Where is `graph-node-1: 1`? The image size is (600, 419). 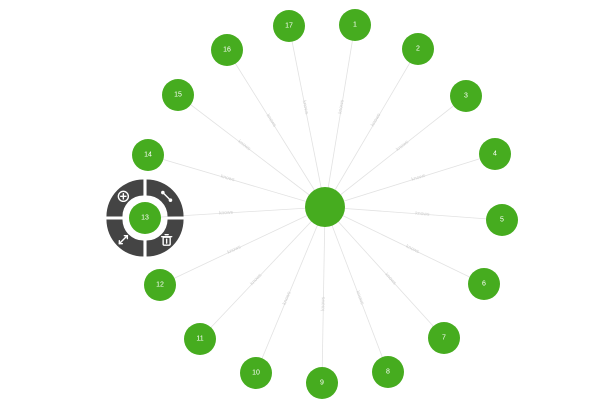
graph-node-1: 1 is located at coordinates (355, 25).